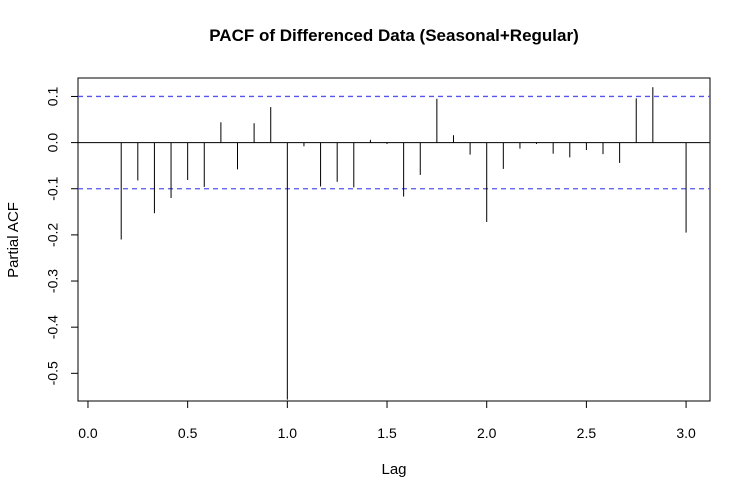 The width and height of the screenshot is (750, 500). Describe the element at coordinates (387, 420) in the screenshot. I see `x-axis: 0.0 0.5 1.0 1.5 2.0 2.5 3.0` at that location.